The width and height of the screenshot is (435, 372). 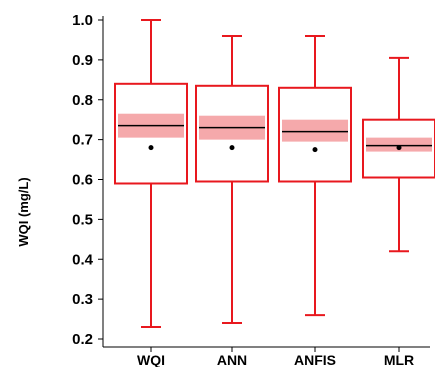 What do you see at coordinates (232, 359) in the screenshot?
I see `x-tick-label: ANN` at bounding box center [232, 359].